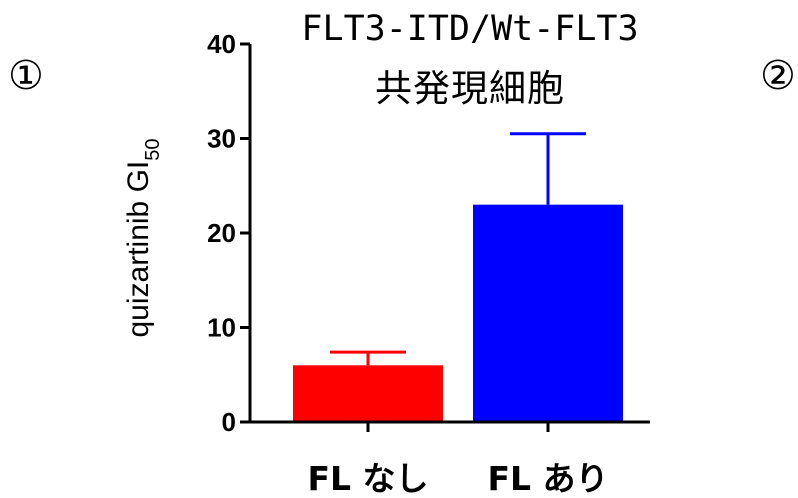 This screenshot has width=798, height=498. What do you see at coordinates (229, 422) in the screenshot?
I see `y-tick-label: 0` at bounding box center [229, 422].